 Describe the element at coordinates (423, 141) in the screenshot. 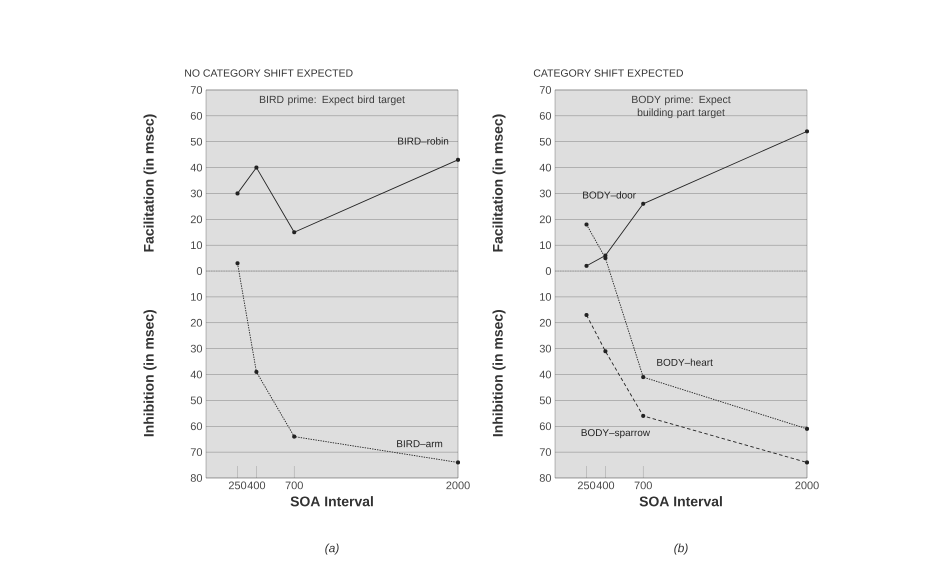

I see `series-label: BIRD–robin` at that location.